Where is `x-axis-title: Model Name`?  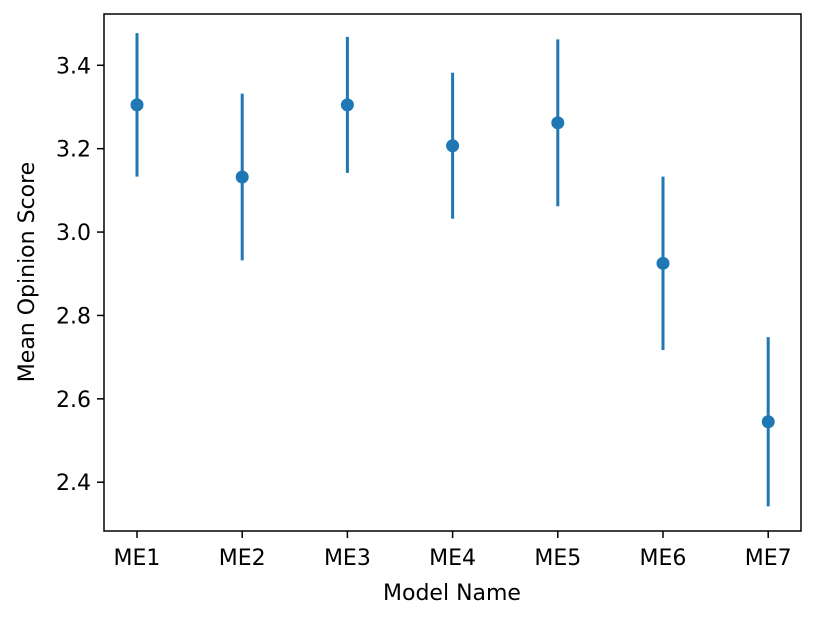 x-axis-title: Model Name is located at coordinates (452, 593).